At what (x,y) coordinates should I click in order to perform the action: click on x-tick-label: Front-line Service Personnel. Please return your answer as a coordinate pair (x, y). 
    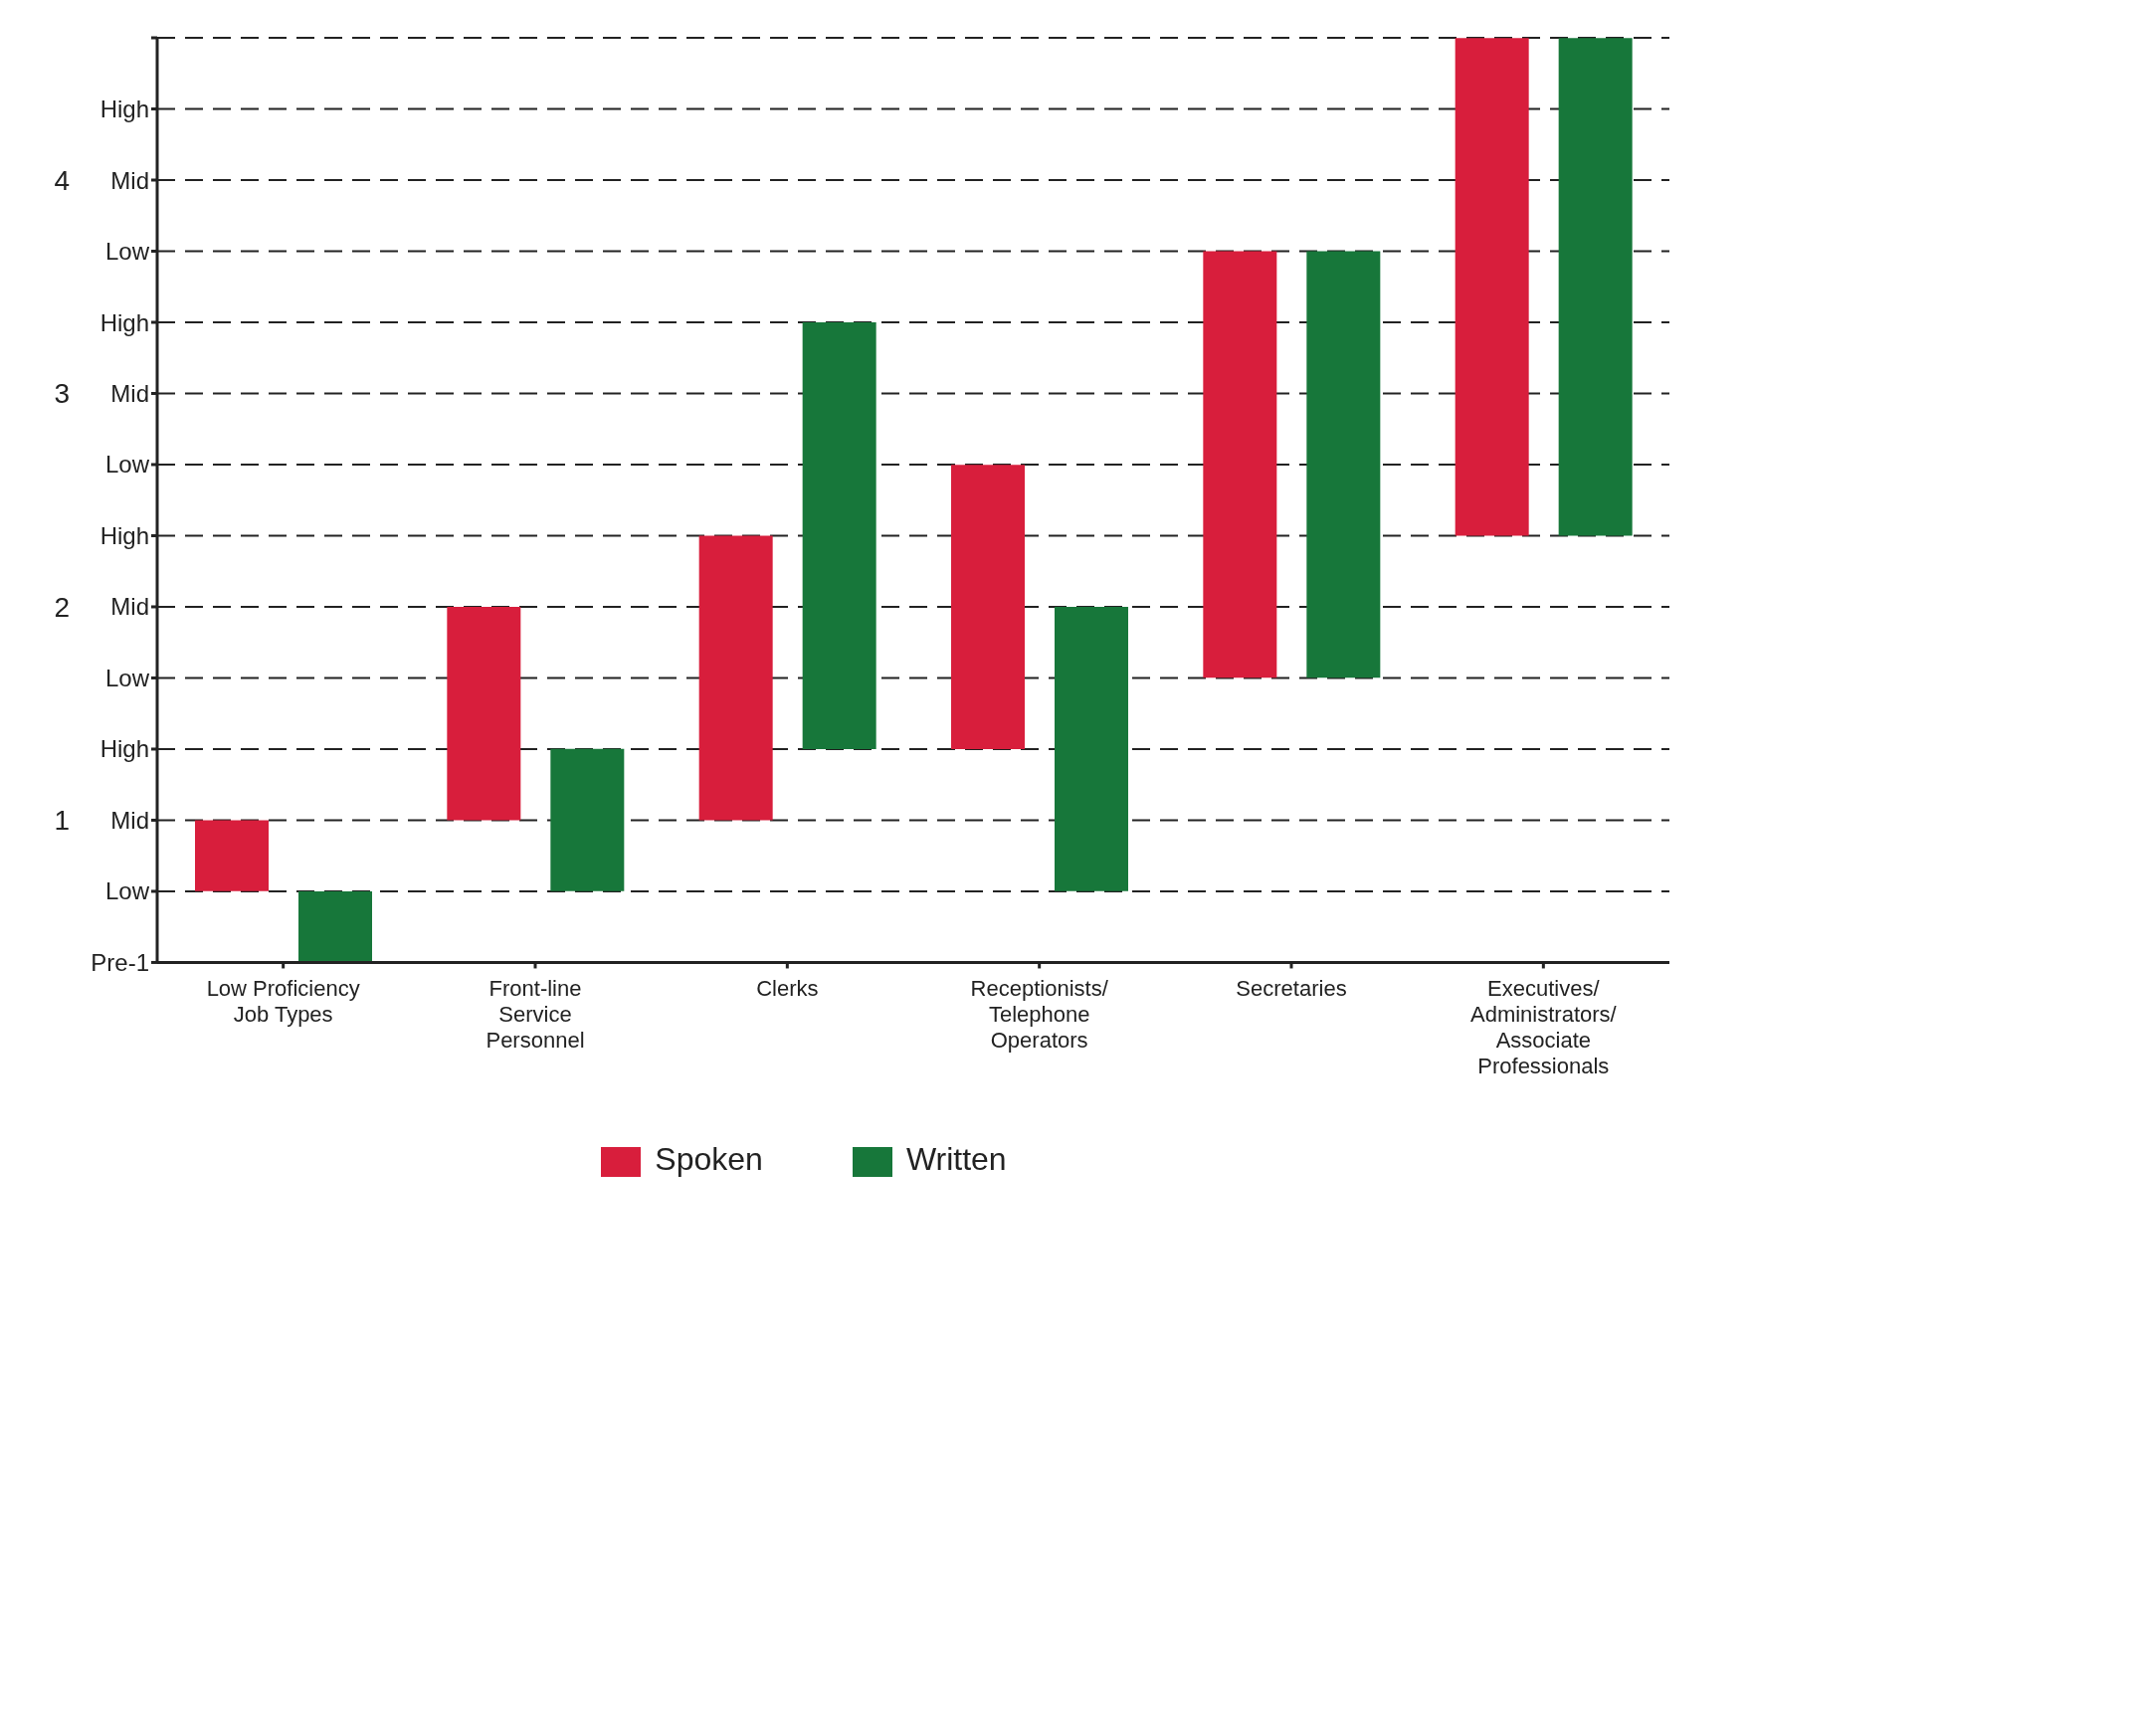
    Looking at the image, I should click on (536, 1015).